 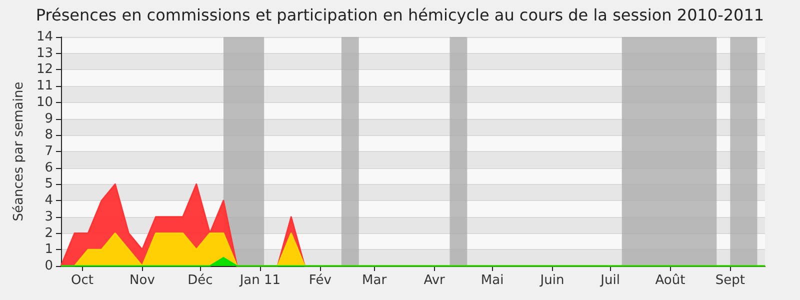 I want to click on x-tick-label: Juin, so click(x=551, y=280).